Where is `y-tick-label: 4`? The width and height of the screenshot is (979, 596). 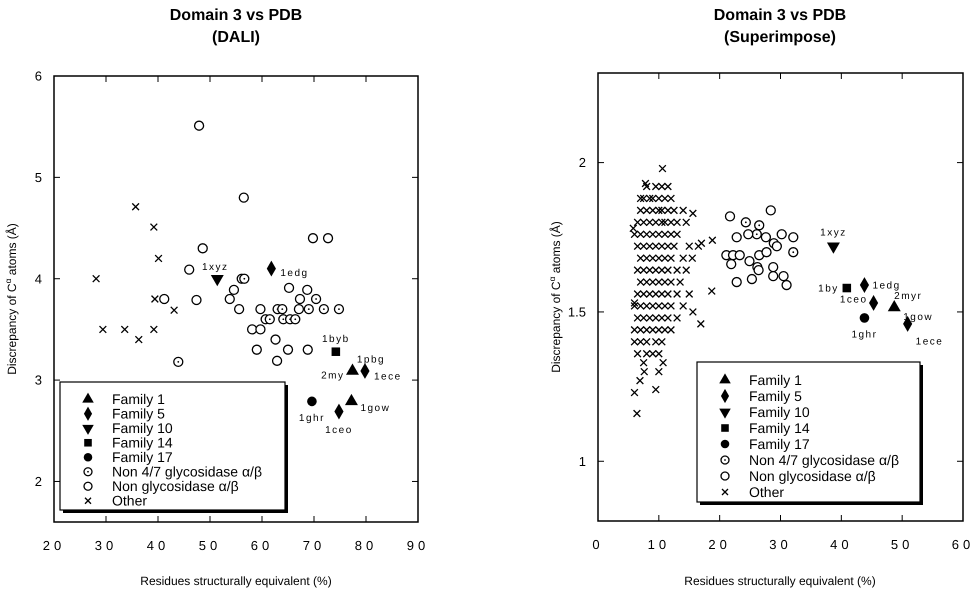
y-tick-label: 4 is located at coordinates (38, 278).